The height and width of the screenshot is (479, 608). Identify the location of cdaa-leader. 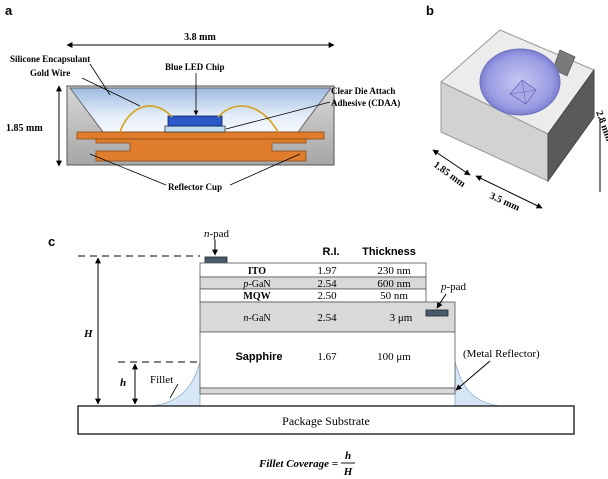
(278, 115).